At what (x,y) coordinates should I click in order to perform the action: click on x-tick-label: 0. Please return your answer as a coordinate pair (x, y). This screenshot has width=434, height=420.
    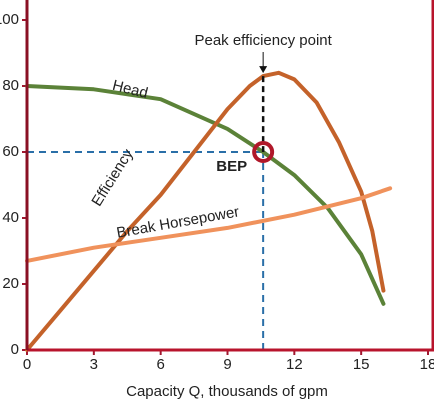
    Looking at the image, I should click on (27, 364).